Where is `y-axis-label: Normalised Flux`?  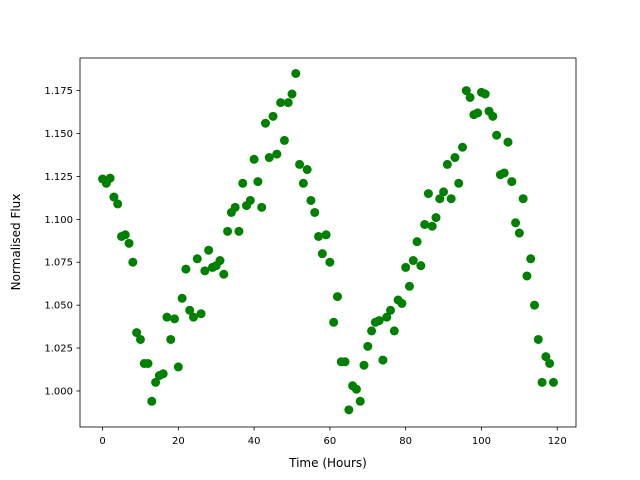
y-axis-label: Normalised Flux is located at coordinates (16, 242).